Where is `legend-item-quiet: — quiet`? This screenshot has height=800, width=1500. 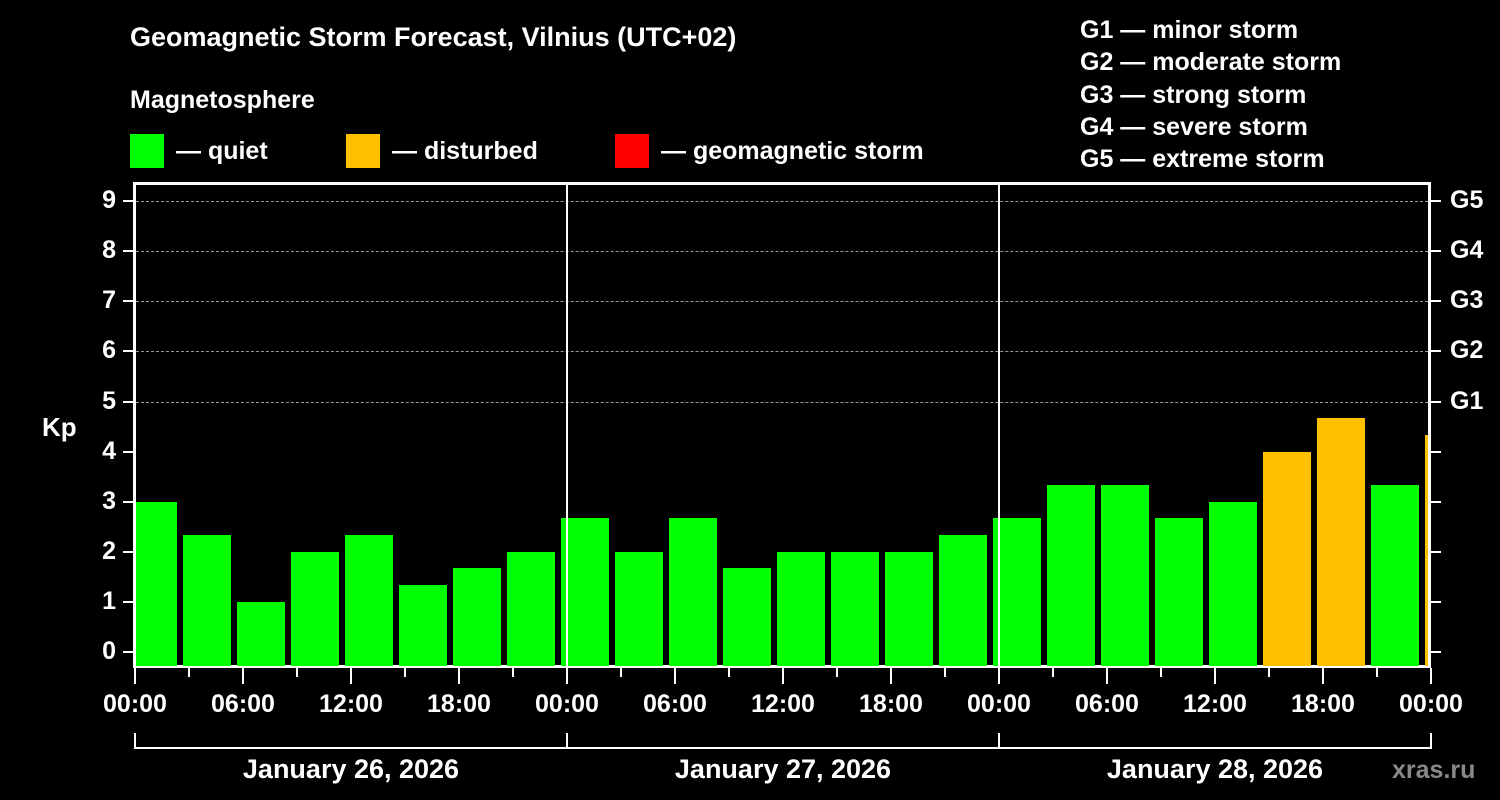 legend-item-quiet: — quiet is located at coordinates (199, 151).